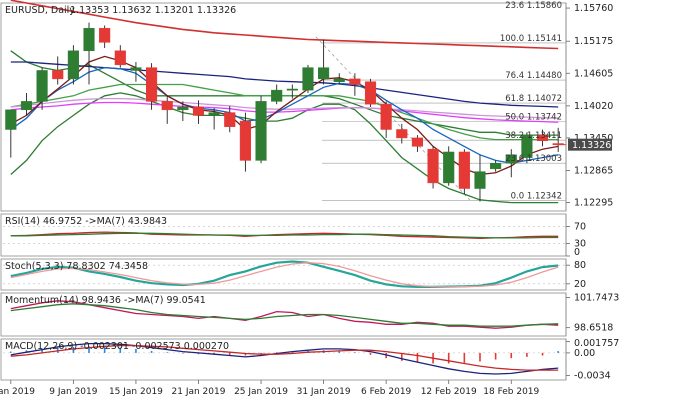 Image resolution: width=700 pixels, height=404 pixels. I want to click on price-tick-label: 1.15175, so click(593, 41).